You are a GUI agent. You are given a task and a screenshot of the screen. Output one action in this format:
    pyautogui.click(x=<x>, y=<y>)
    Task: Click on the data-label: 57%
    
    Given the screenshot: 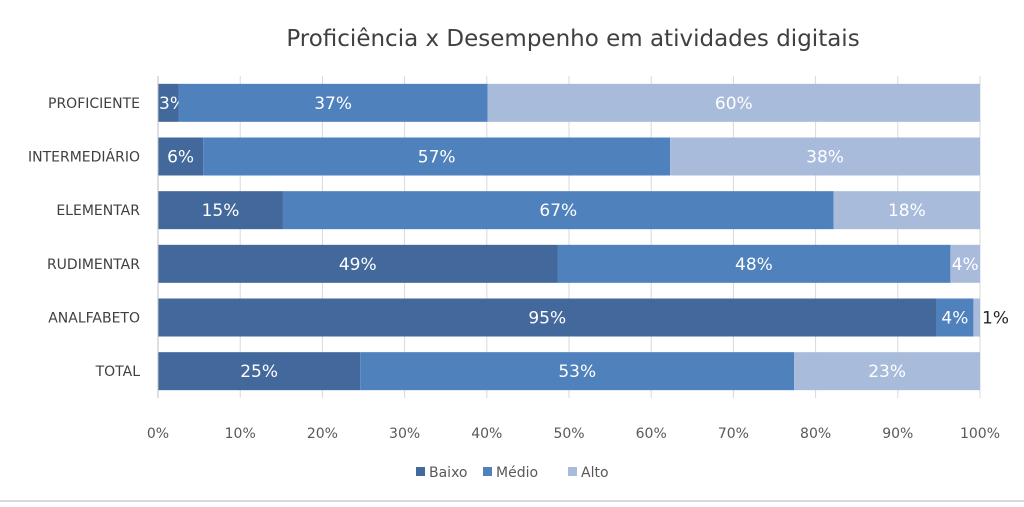 What is the action you would take?
    pyautogui.click(x=437, y=158)
    